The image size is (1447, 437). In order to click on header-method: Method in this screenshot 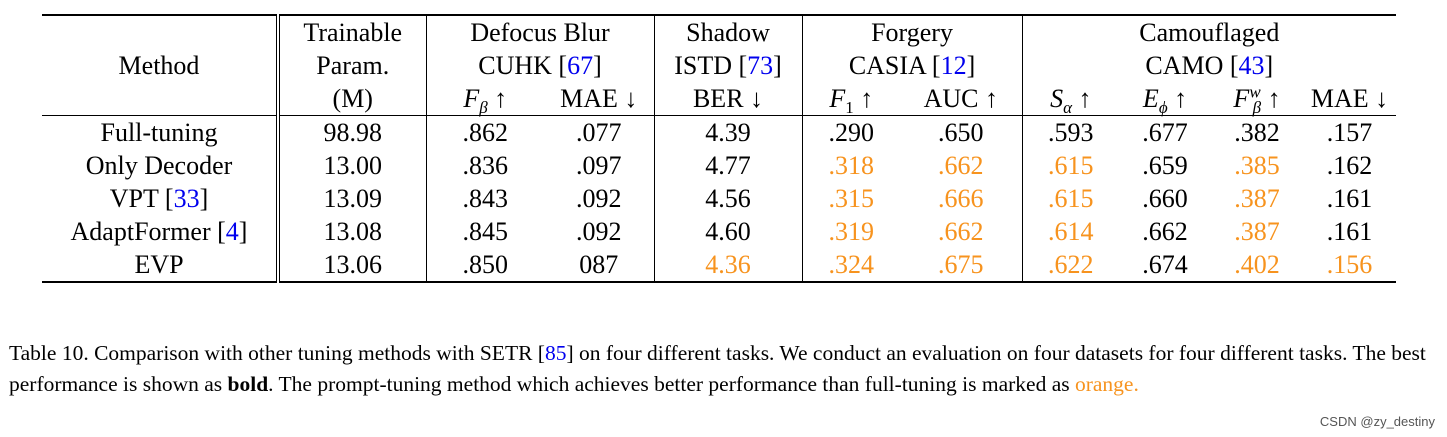, I will do `click(161, 65)`.